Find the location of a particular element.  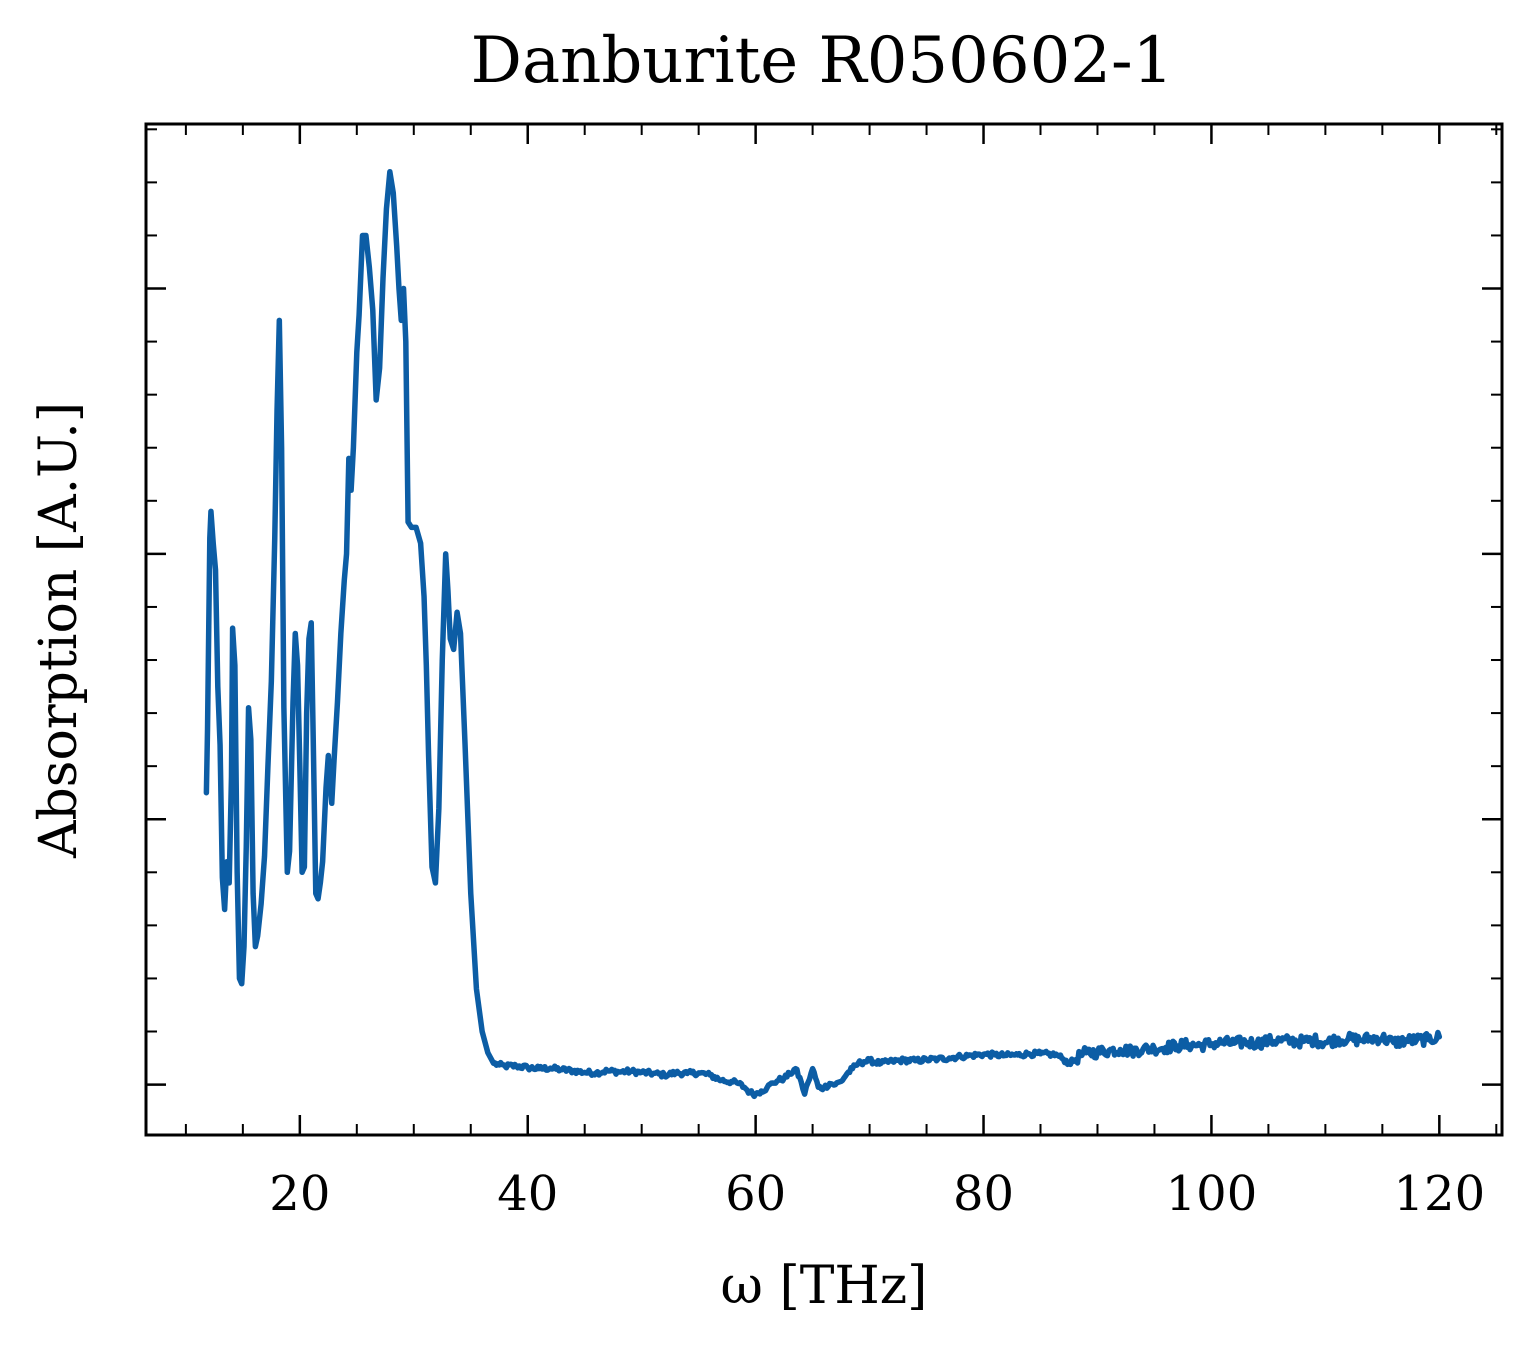

x-tick-label: 120 is located at coordinates (1440, 1194).